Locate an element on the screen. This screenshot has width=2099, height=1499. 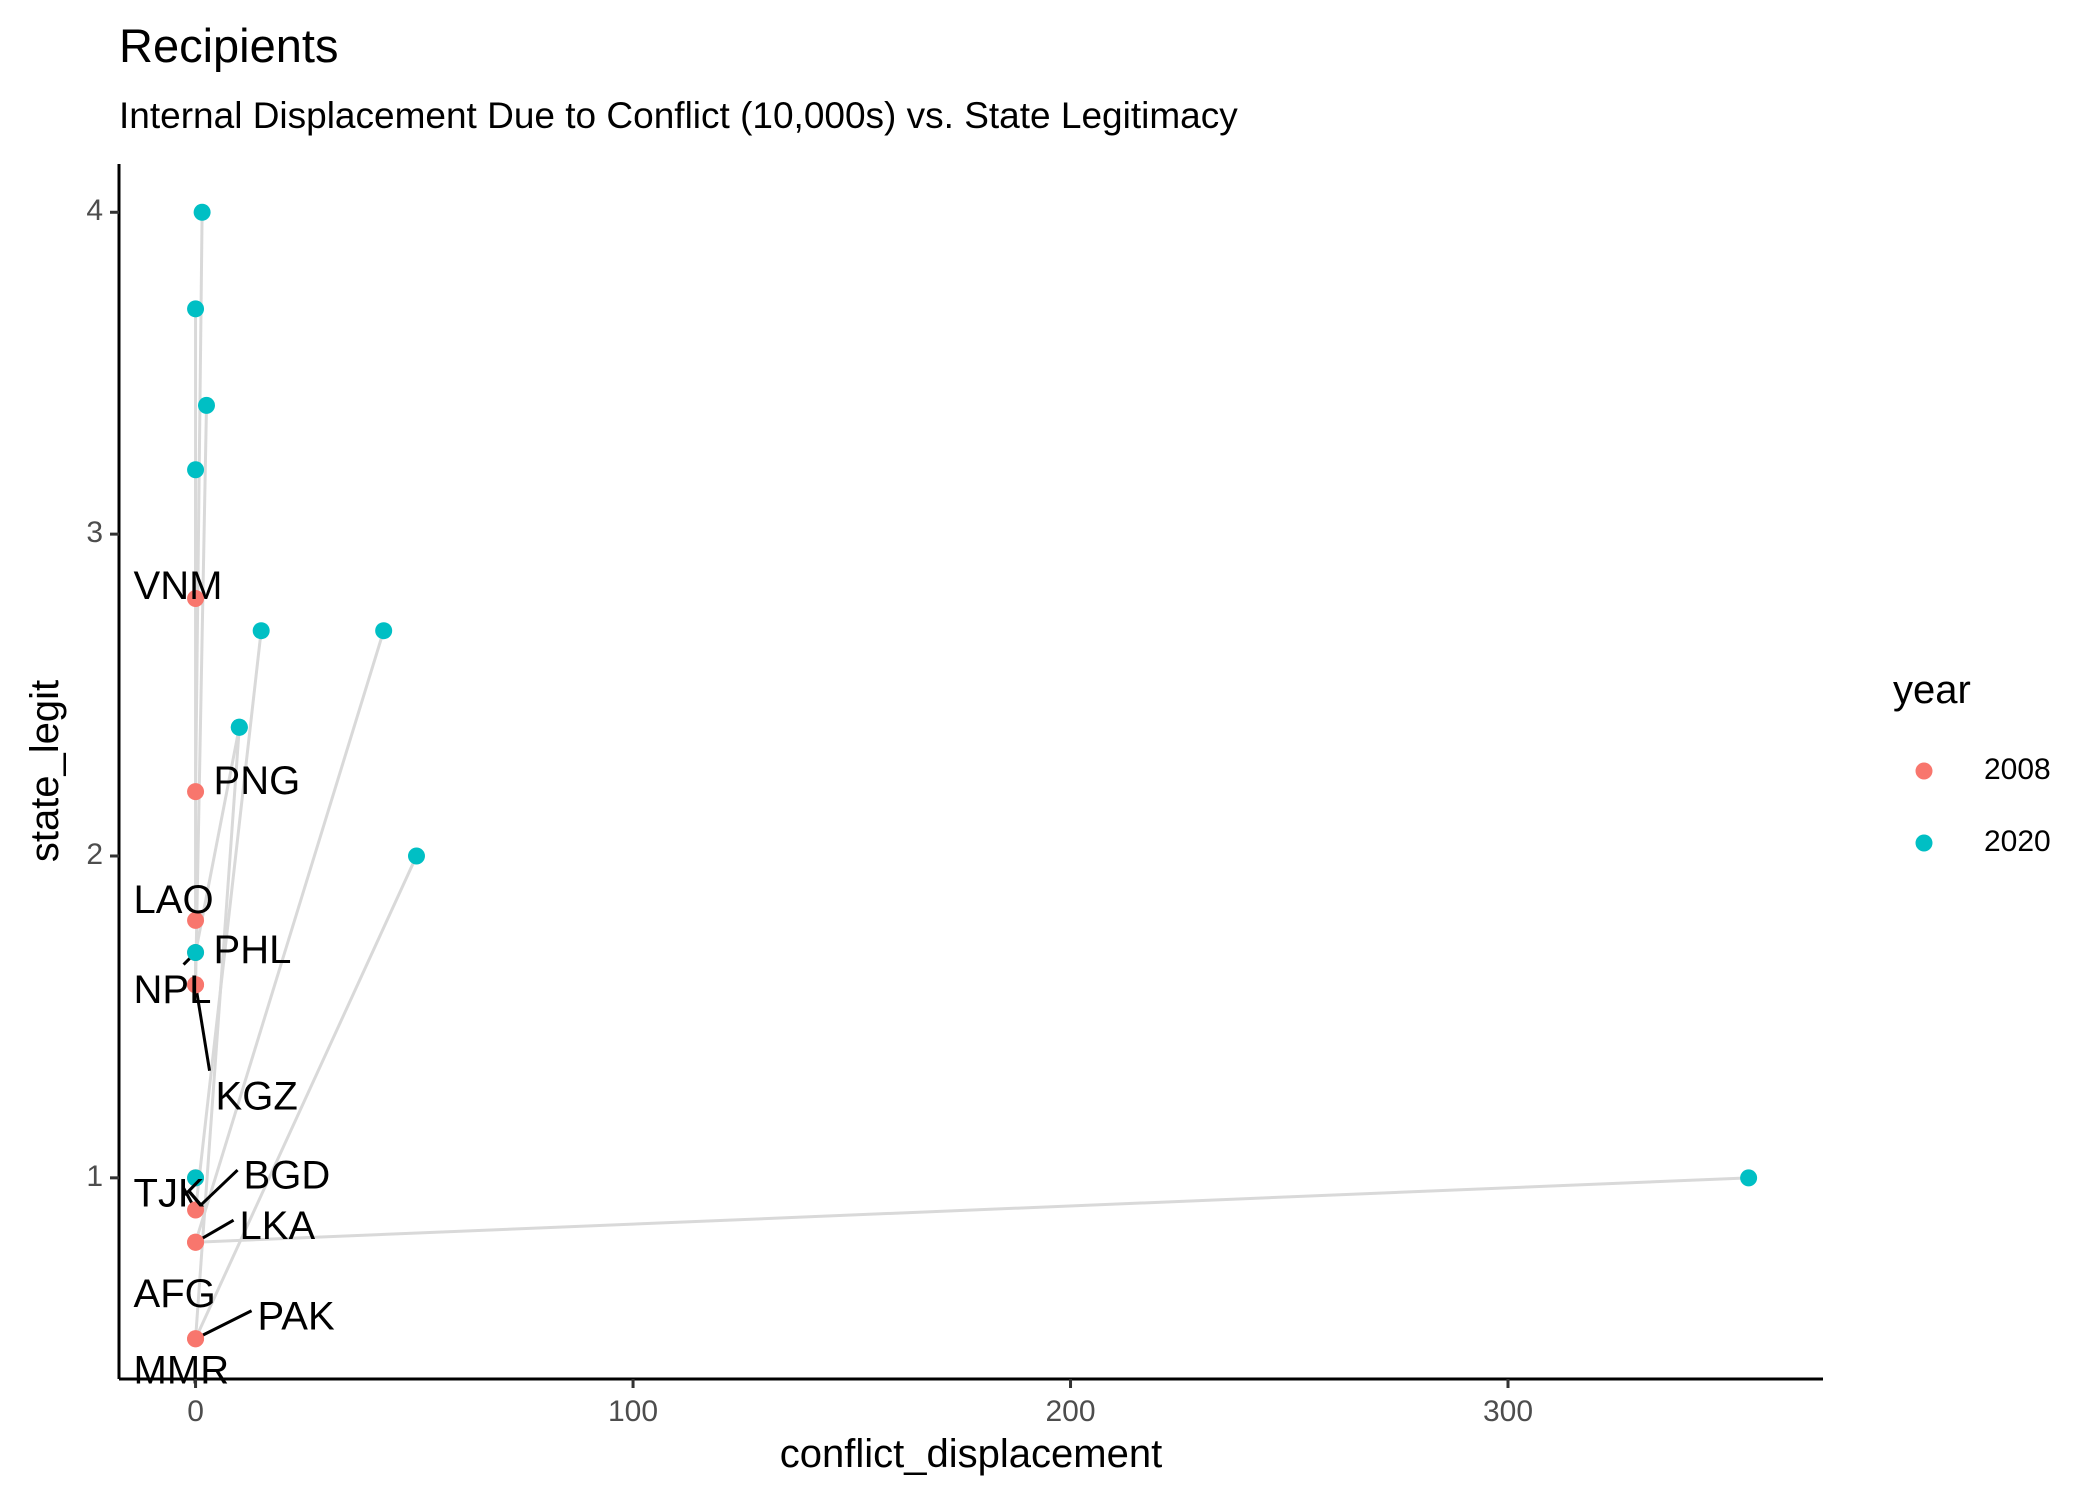
connector-line-afg is located at coordinates (290, 936).